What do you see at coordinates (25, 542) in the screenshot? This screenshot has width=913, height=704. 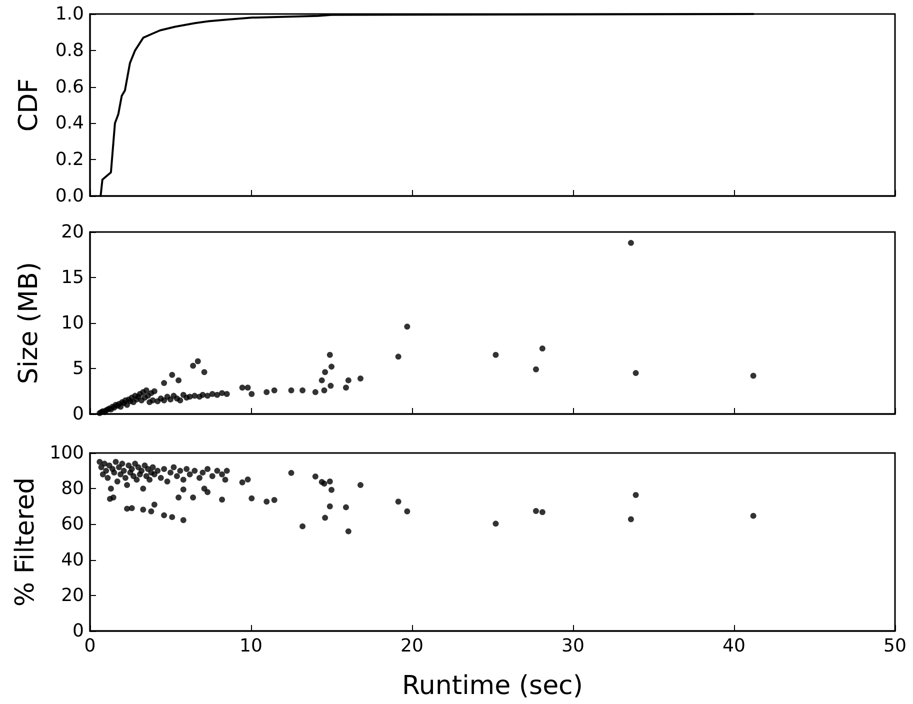 I see `y-axis-title: % Filtered` at bounding box center [25, 542].